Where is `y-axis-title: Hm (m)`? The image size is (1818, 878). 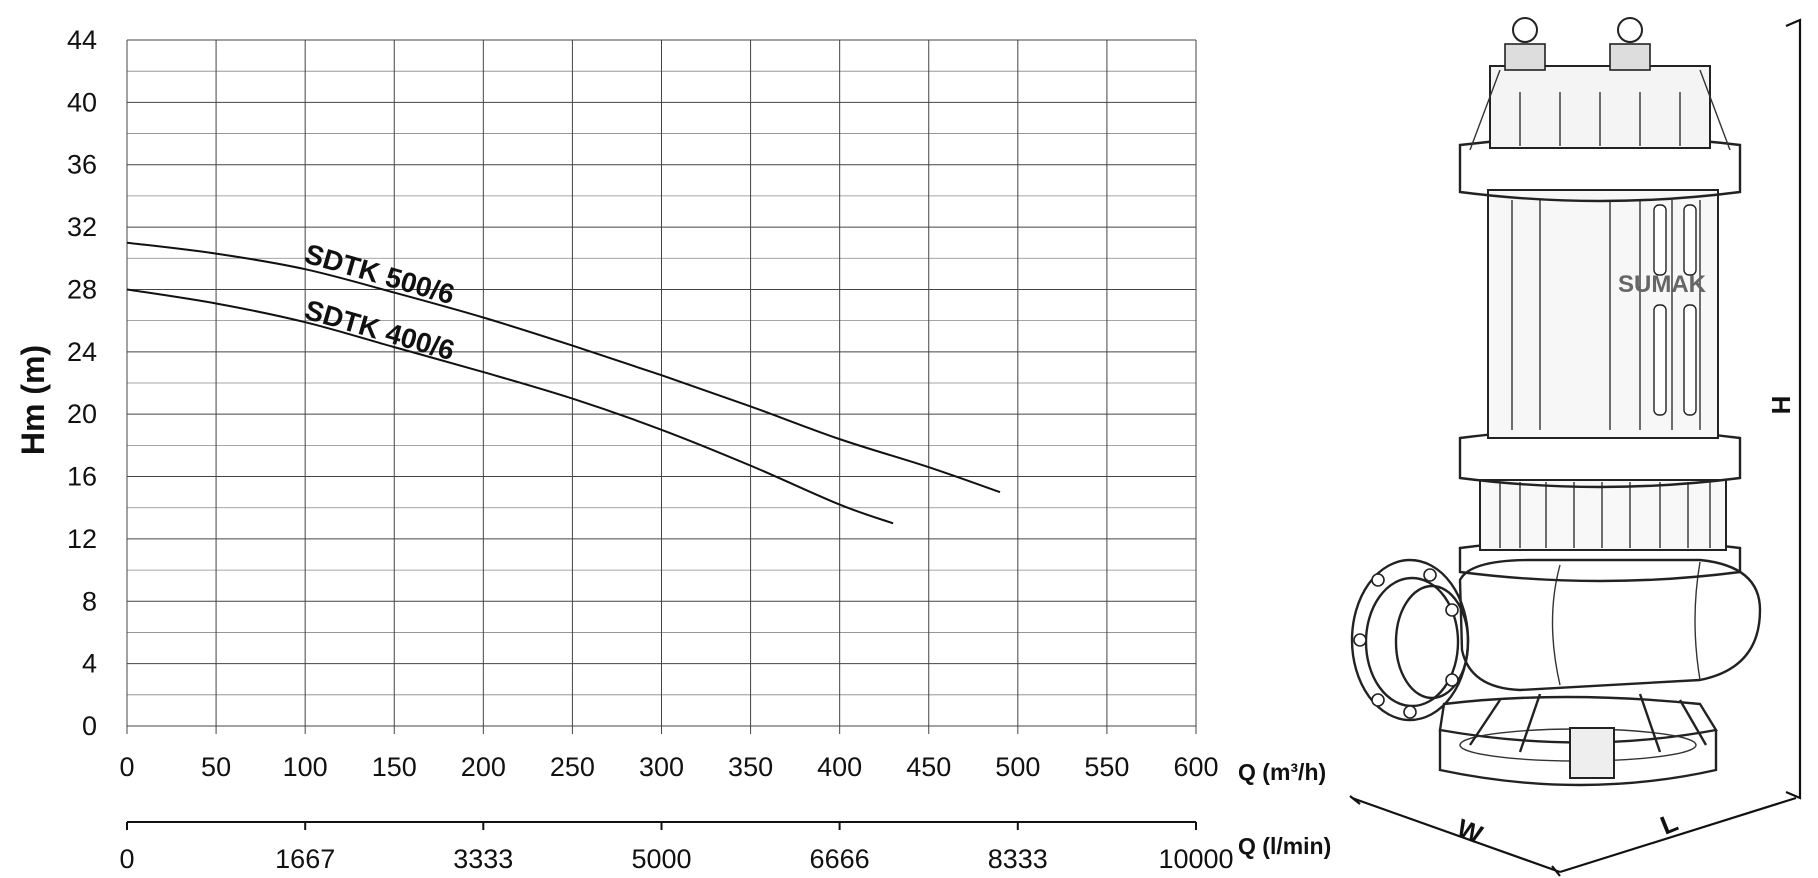 y-axis-title: Hm (m) is located at coordinates (33, 400).